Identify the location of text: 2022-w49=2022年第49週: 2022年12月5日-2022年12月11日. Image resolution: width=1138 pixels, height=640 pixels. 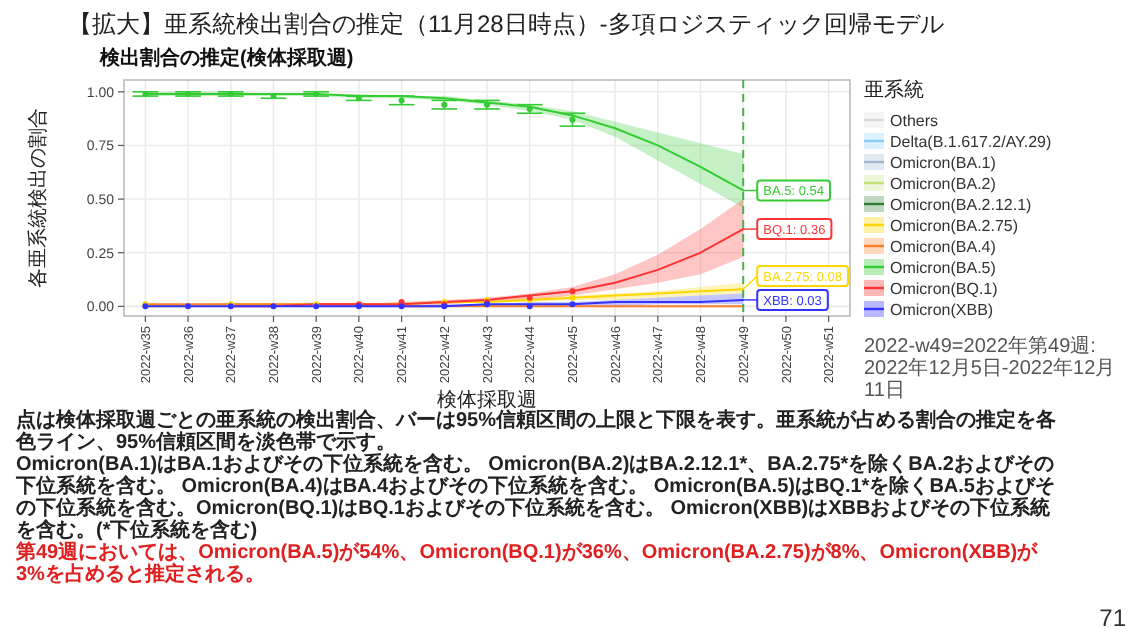
(991, 369).